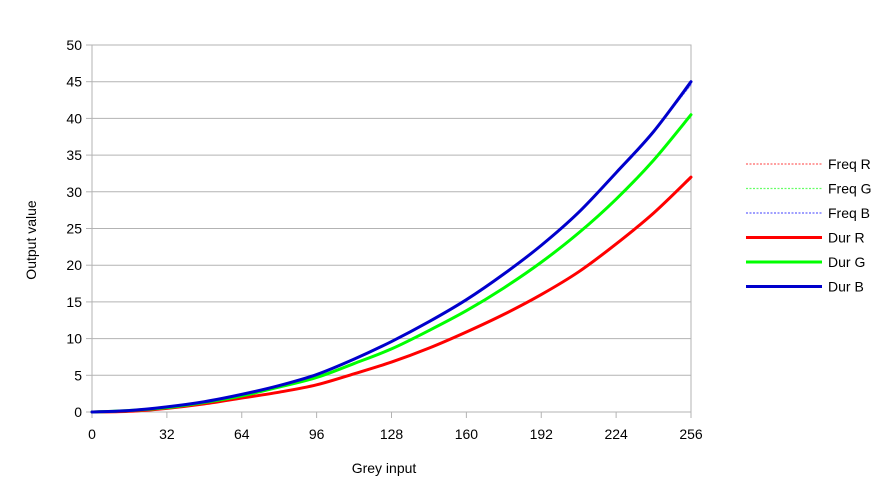 This screenshot has width=889, height=500. I want to click on y-tick-label: 40, so click(74, 118).